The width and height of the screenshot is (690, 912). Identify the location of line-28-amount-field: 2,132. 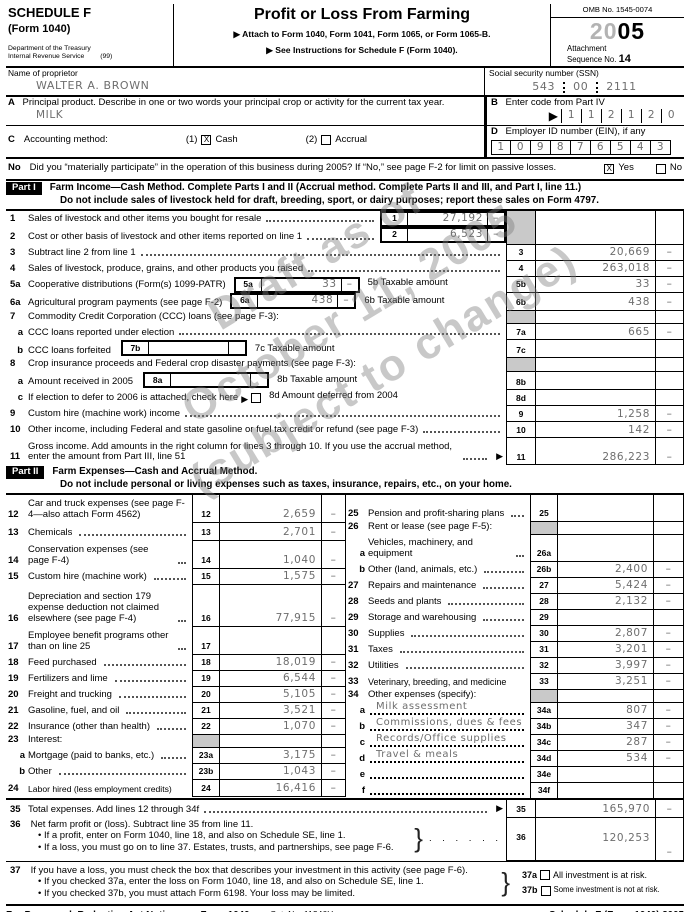
(606, 601).